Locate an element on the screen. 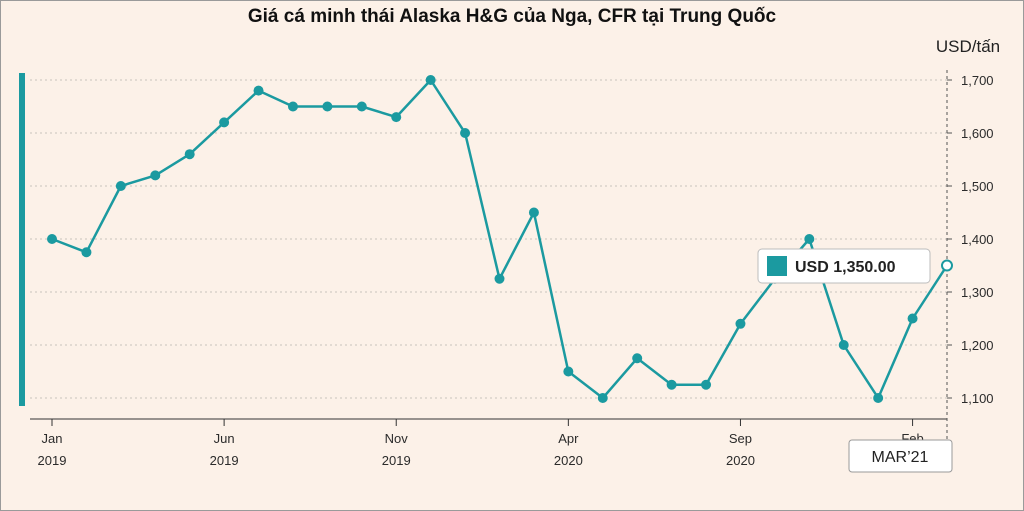 The height and width of the screenshot is (511, 1024). y-tick-label: 1,300 is located at coordinates (977, 292).